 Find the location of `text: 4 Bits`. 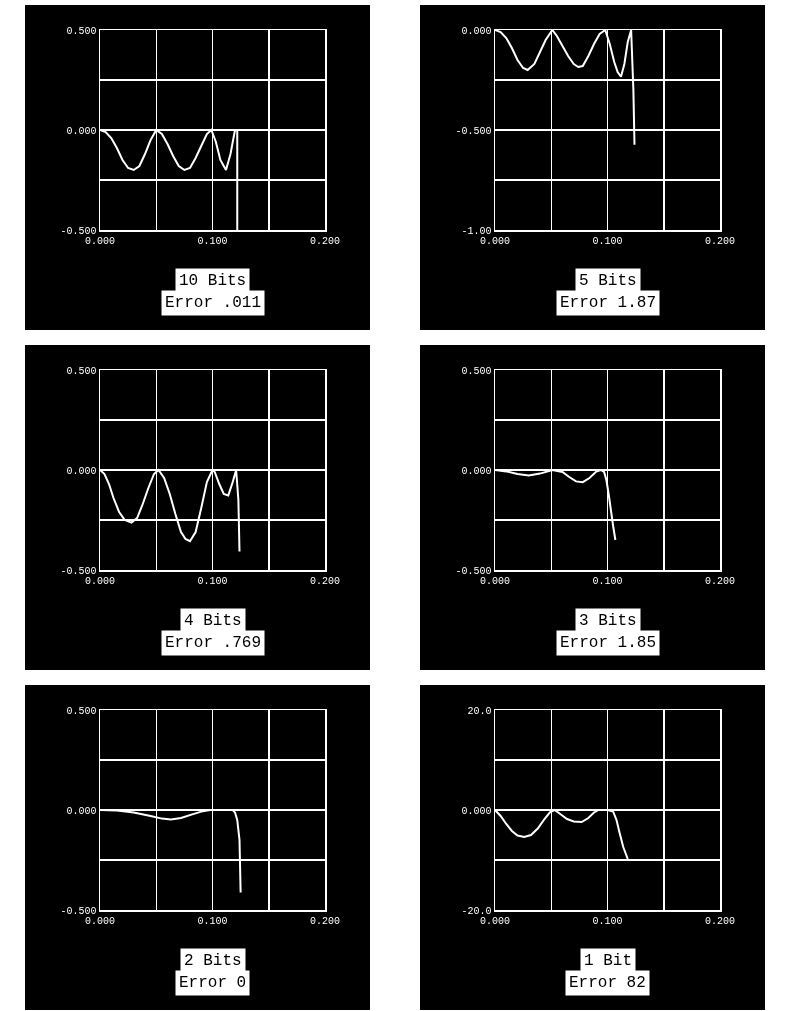

text: 4 Bits is located at coordinates (213, 621).